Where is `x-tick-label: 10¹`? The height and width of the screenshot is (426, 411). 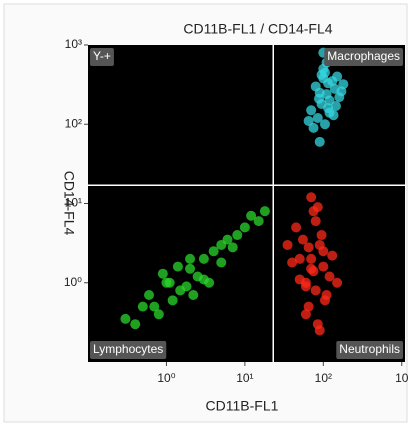
x-tick-label: 10¹ is located at coordinates (244, 378).